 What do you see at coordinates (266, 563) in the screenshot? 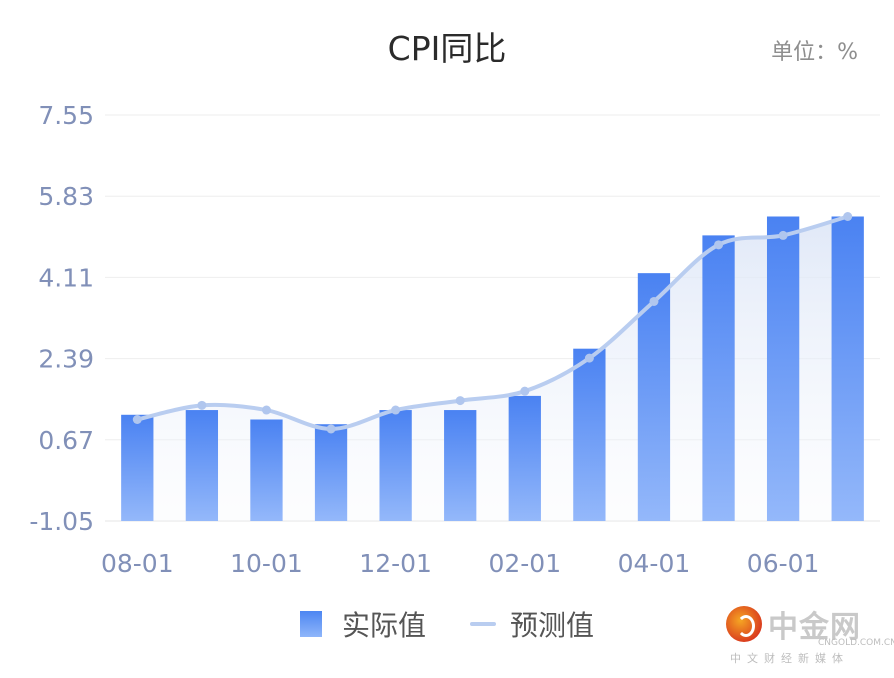
I see `x-tick-label: 10-01` at bounding box center [266, 563].